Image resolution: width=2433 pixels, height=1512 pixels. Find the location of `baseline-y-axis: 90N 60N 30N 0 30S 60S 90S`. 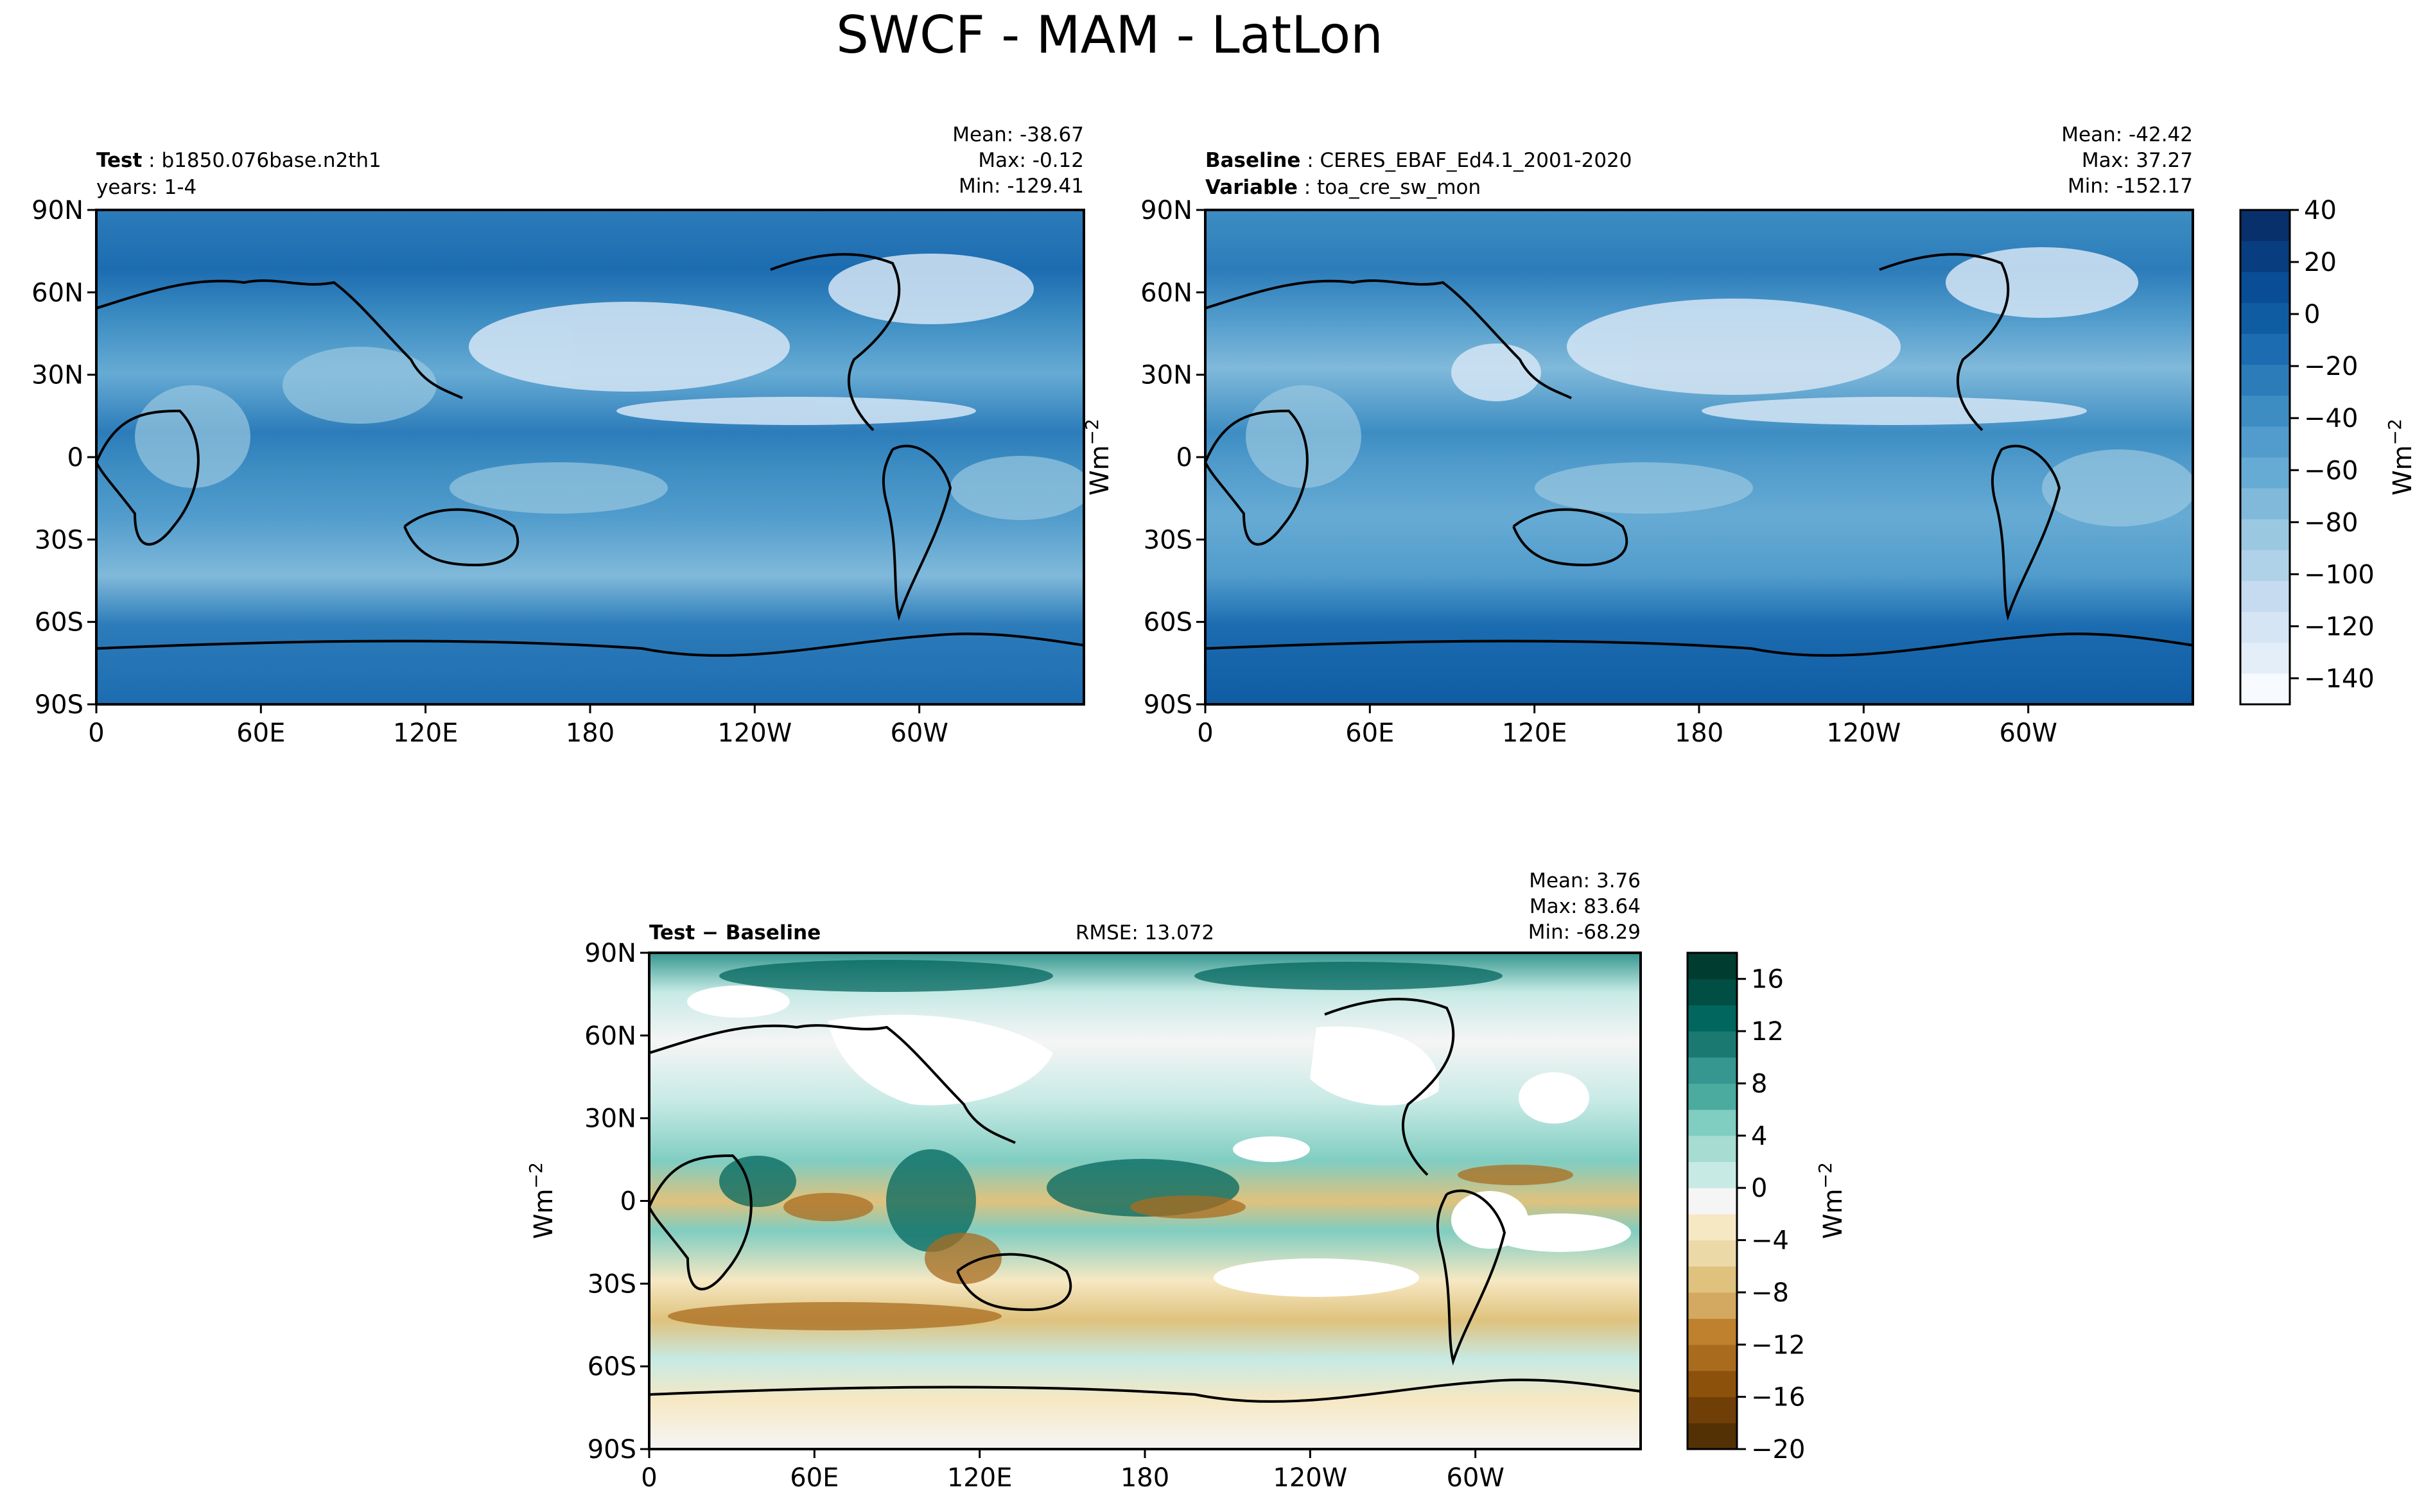

baseline-y-axis: 90N 60N 30N 0 30S 60S 90S is located at coordinates (1172, 458).